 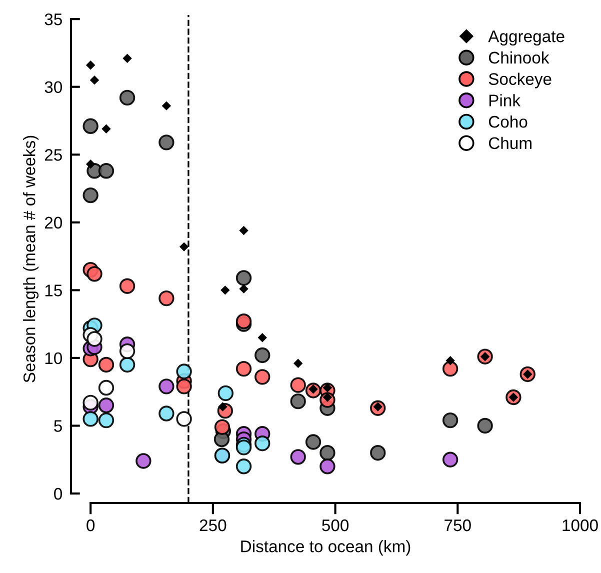 I want to click on x-tick-label: 500, so click(x=335, y=525).